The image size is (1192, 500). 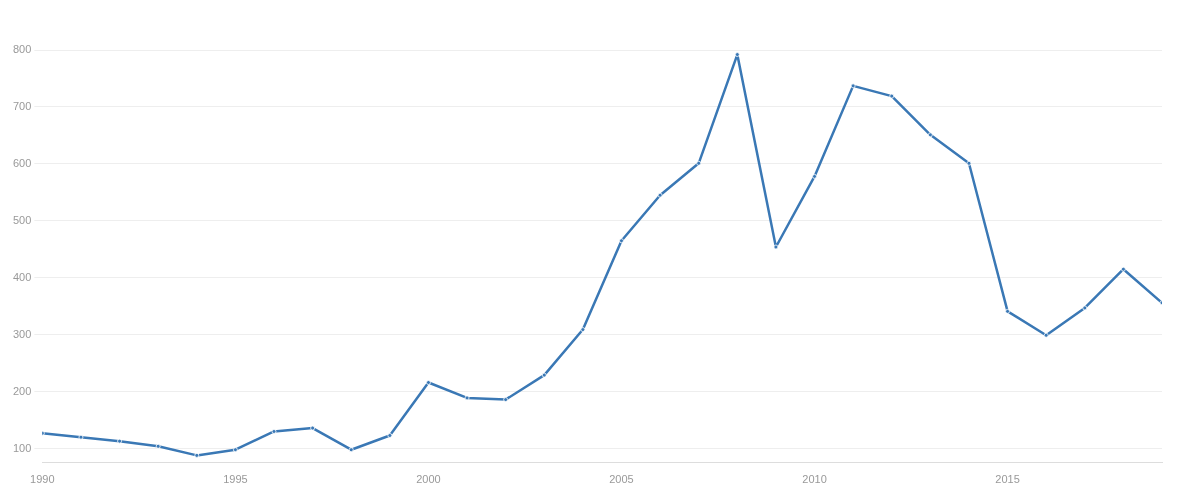 I want to click on y-tick-label: 500, so click(x=22, y=219).